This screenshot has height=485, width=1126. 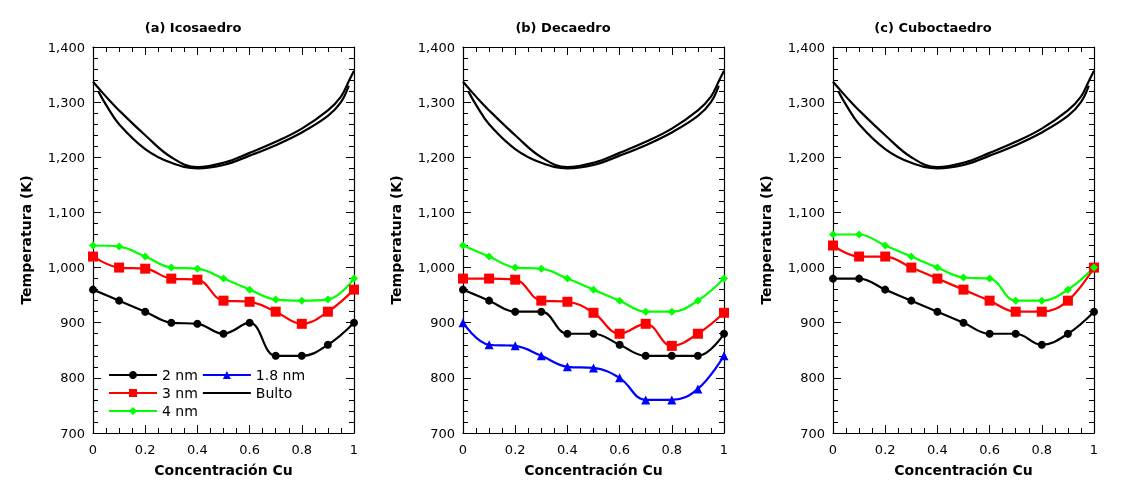 What do you see at coordinates (274, 393) in the screenshot?
I see `legend-label: Bulto` at bounding box center [274, 393].